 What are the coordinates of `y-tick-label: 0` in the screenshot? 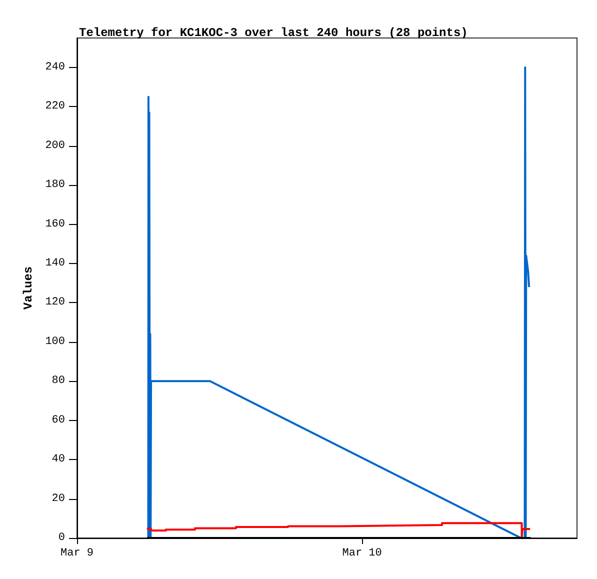 It's located at (61, 538).